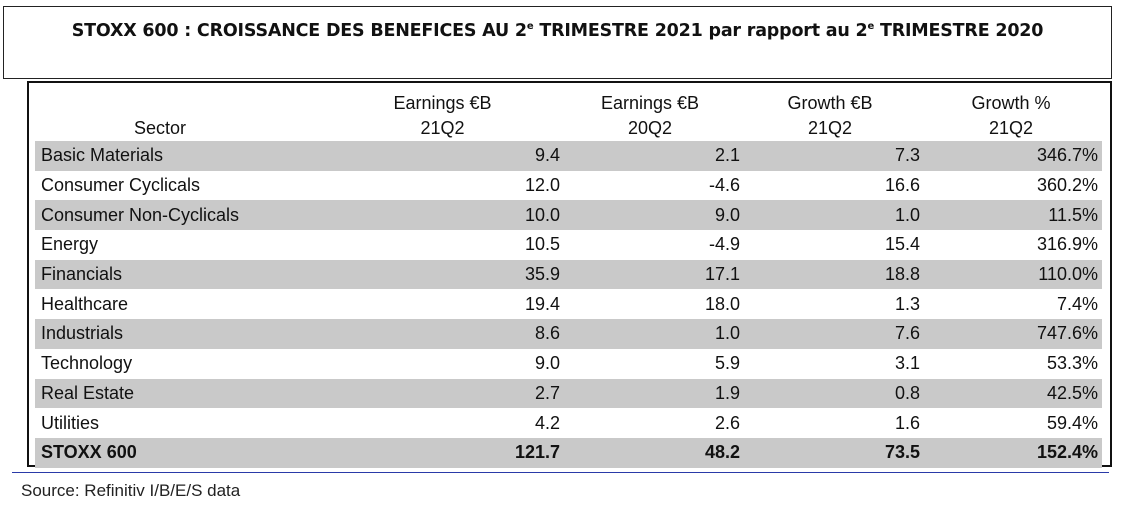 This screenshot has height=507, width=1121. I want to click on cell-growth-eur-b: 15.4, so click(902, 244).